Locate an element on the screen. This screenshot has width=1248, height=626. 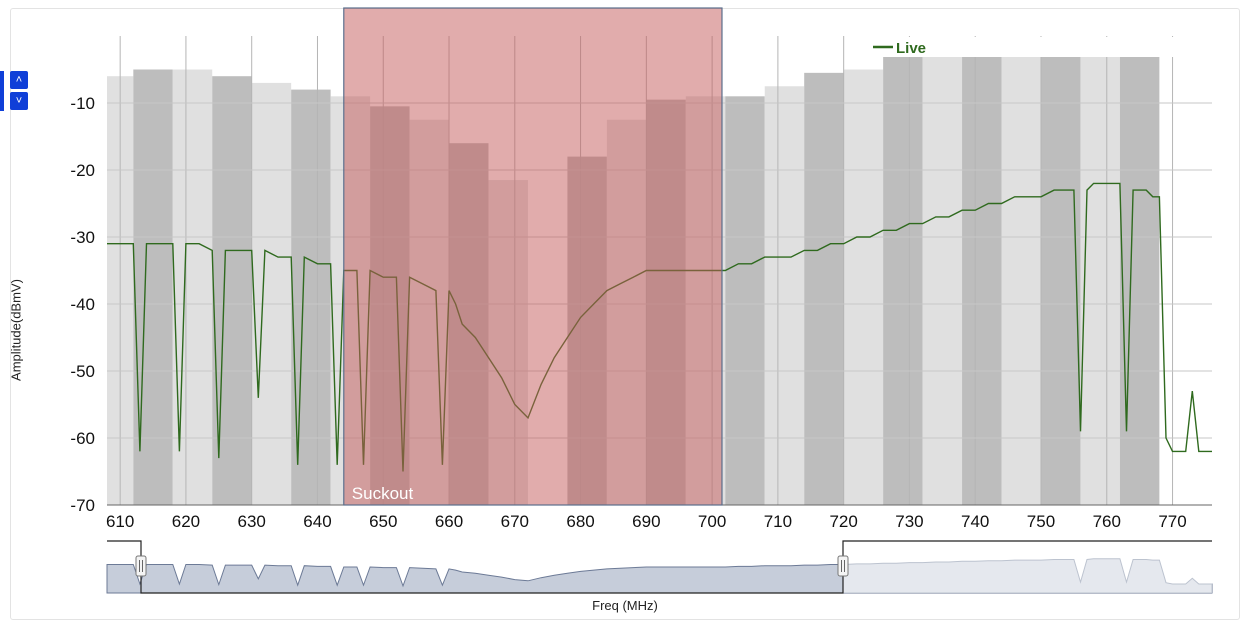
y-tick-label: -70 is located at coordinates (82, 505).